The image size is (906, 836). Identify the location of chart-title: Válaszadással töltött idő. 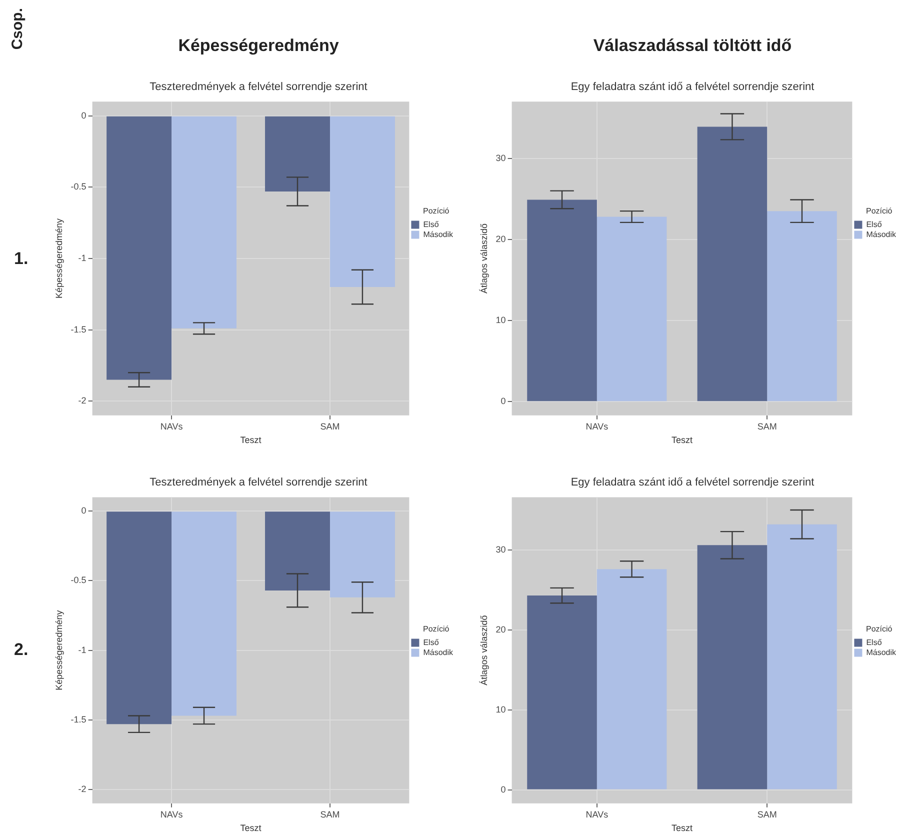
(692, 45).